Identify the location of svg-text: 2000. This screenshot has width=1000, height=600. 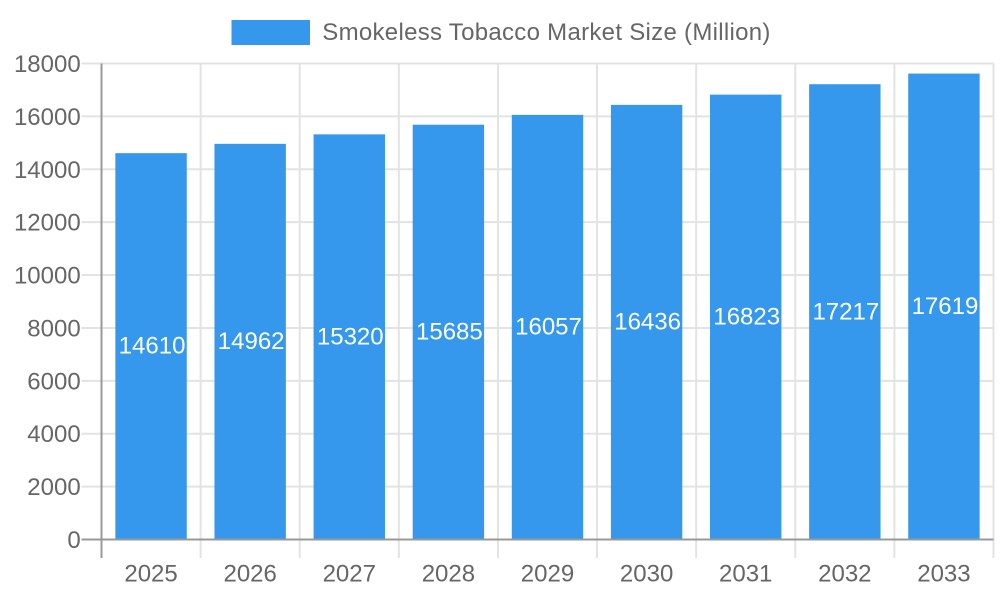
(53, 487).